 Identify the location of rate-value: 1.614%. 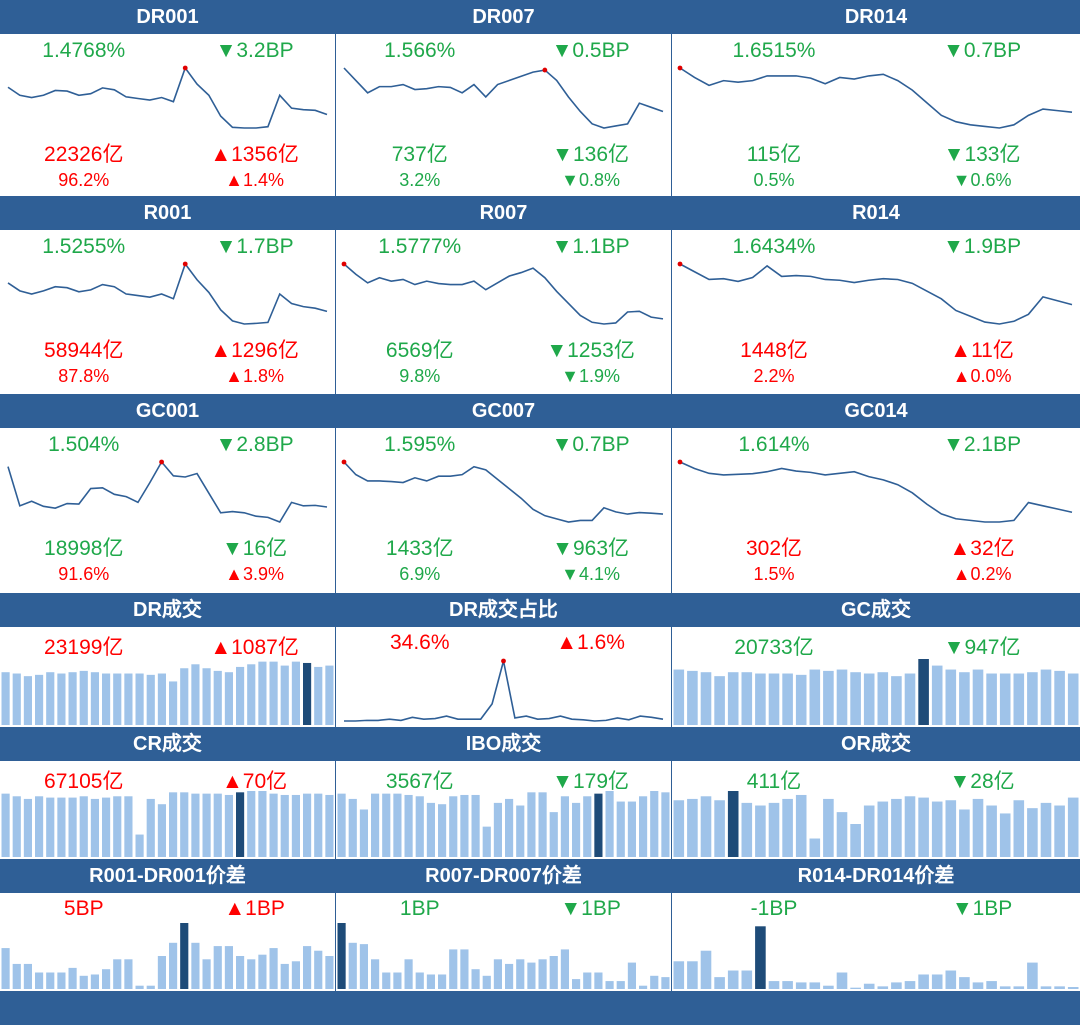
(774, 444).